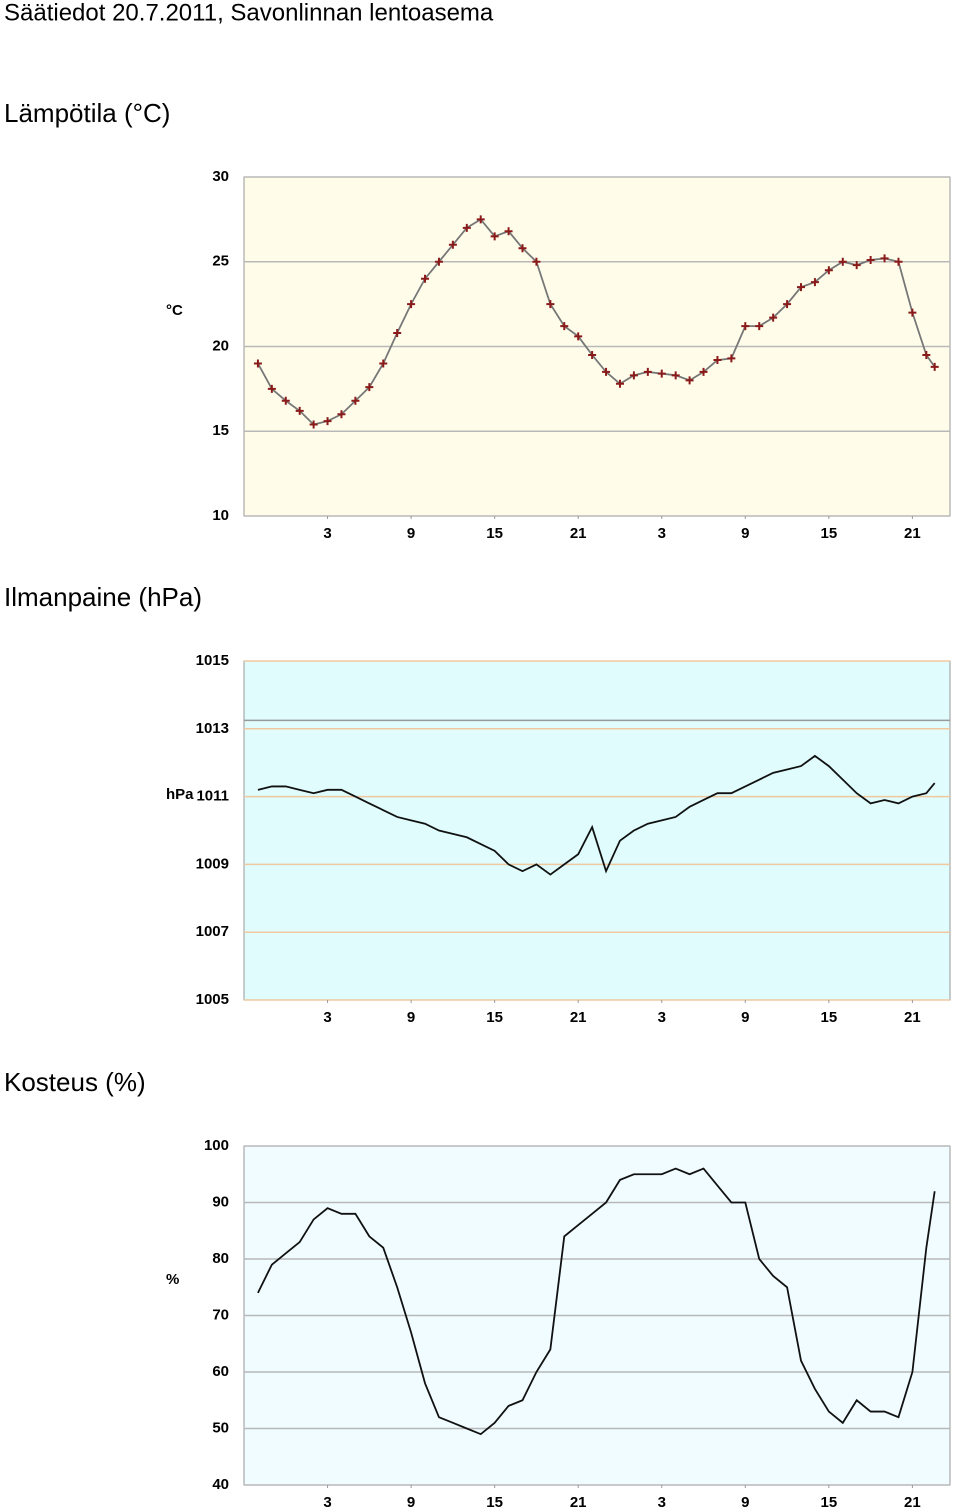  I want to click on y-tick-label: 1007, so click(212, 931).